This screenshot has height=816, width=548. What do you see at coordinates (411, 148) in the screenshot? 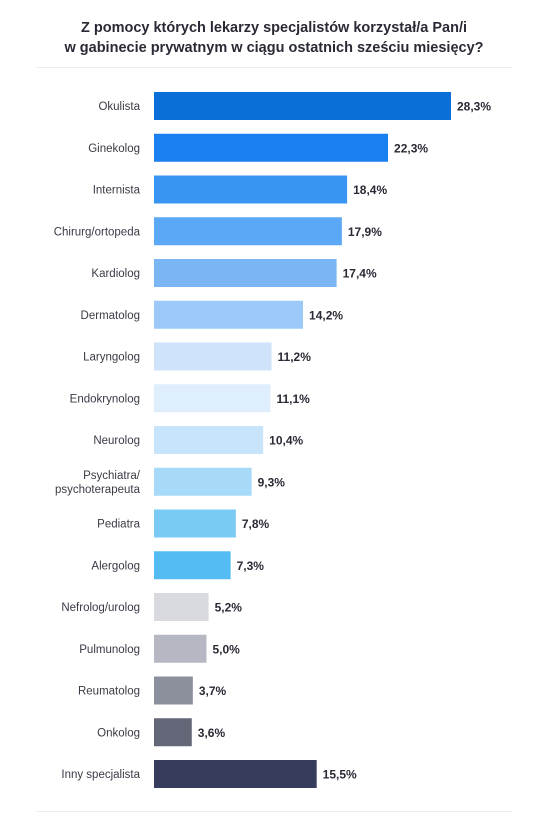
I see `value-label: 22,3%` at bounding box center [411, 148].